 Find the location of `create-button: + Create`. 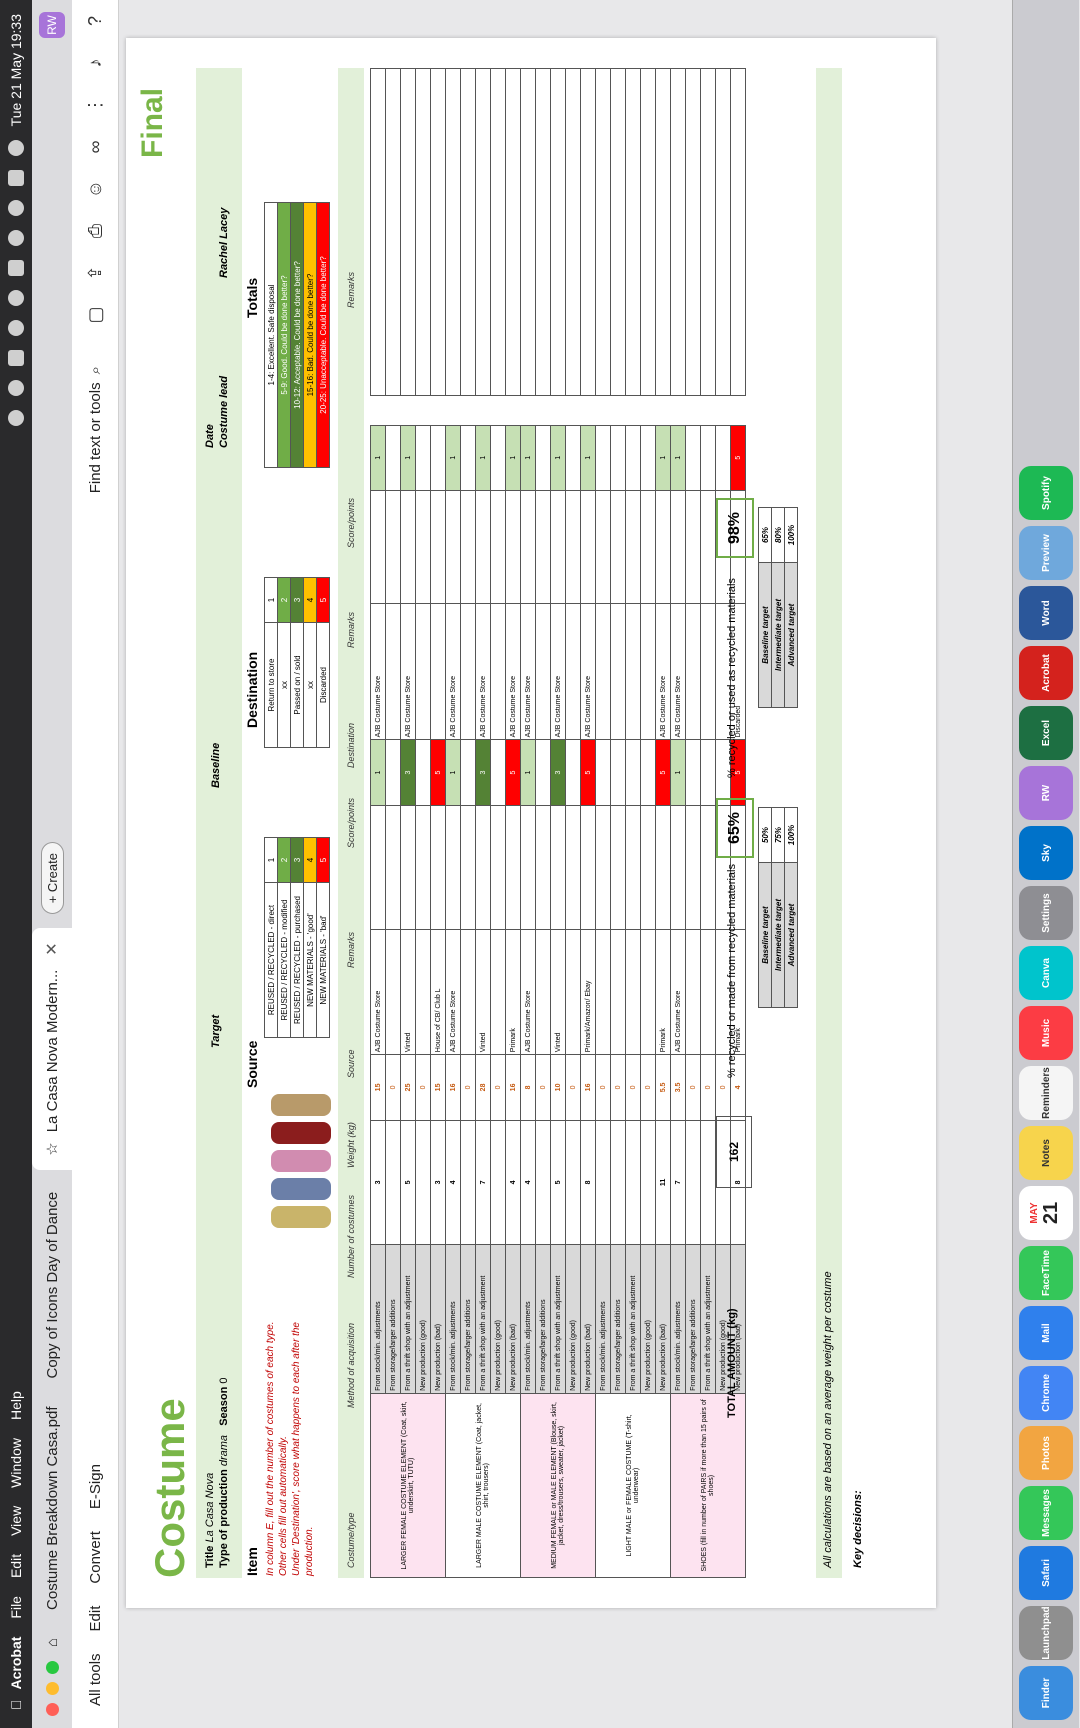

create-button: + Create is located at coordinates (52, 878).